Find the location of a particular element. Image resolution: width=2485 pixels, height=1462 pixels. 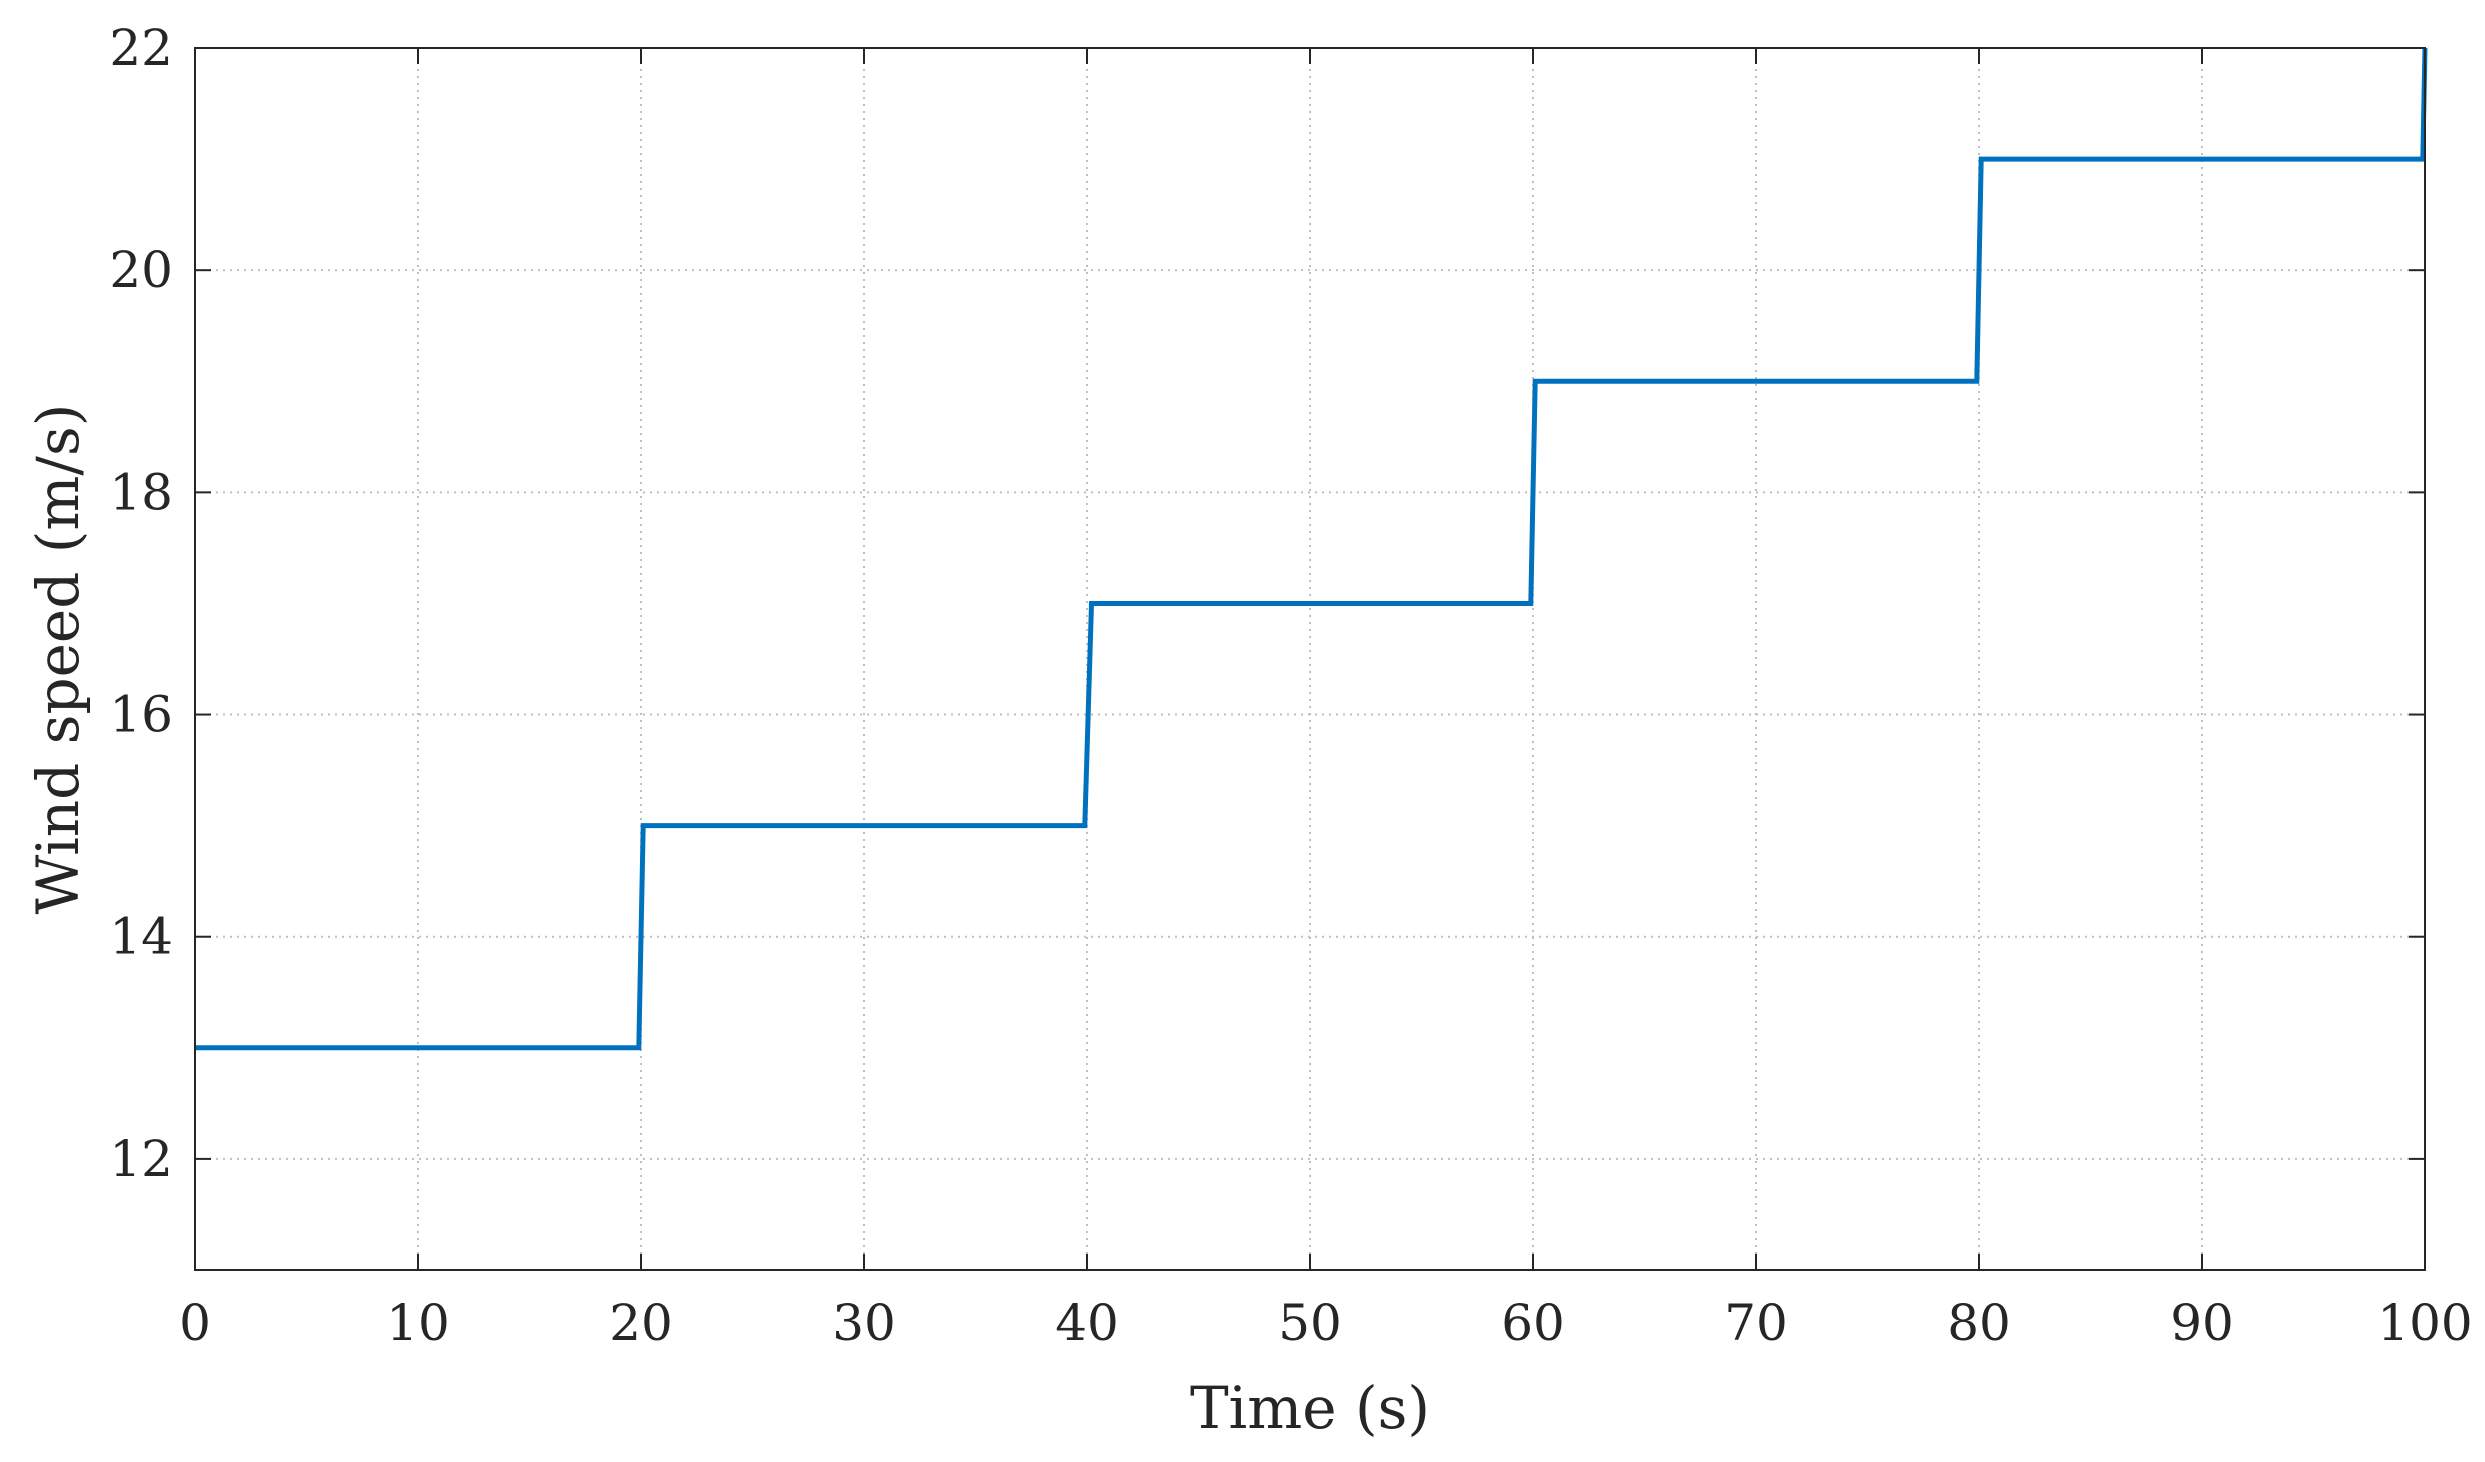

y-tick-label-2: 16 is located at coordinates (141, 715).